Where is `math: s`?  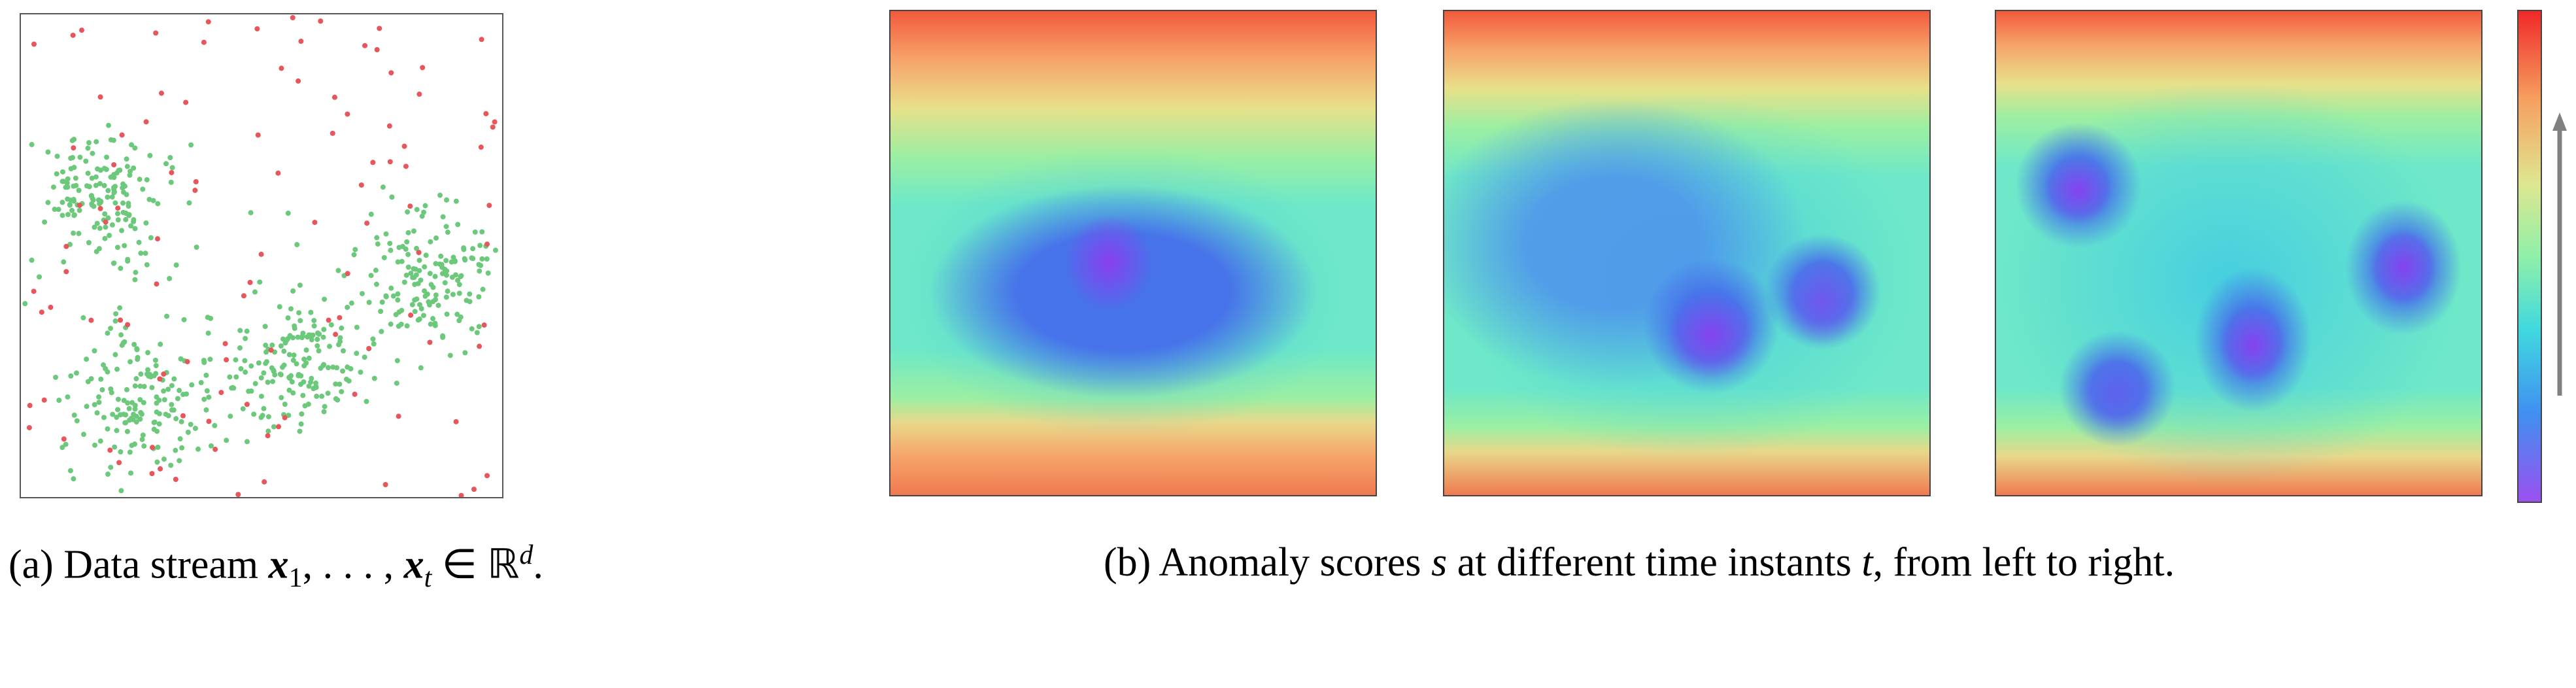
math: s is located at coordinates (1439, 562).